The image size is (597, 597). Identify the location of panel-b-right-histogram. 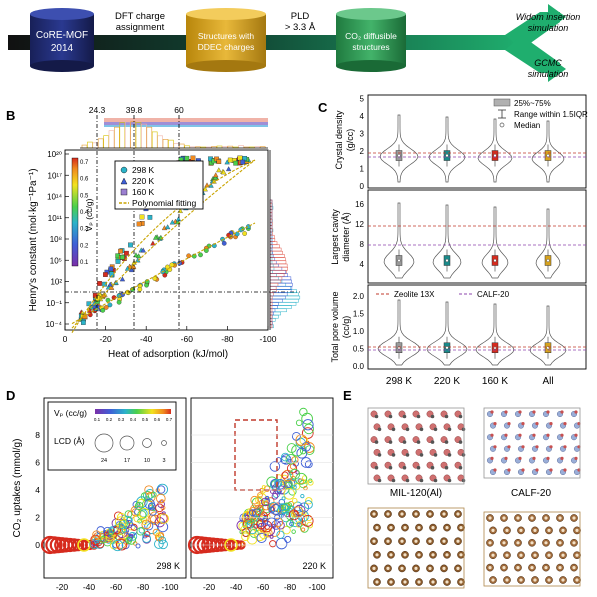
(285, 264).